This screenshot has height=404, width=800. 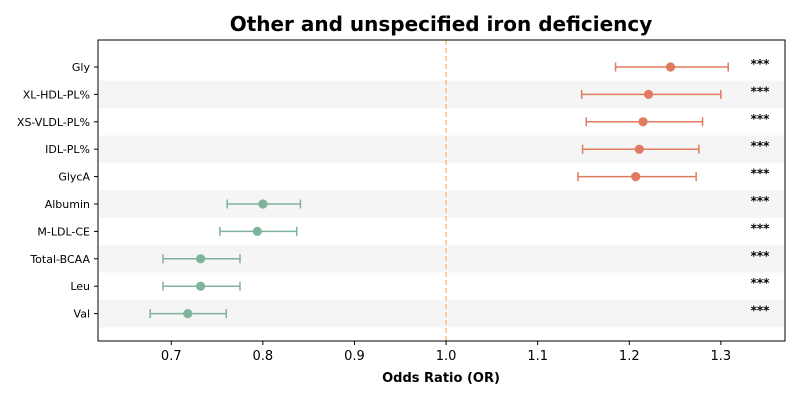 I want to click on row-band, so click(x=441, y=204).